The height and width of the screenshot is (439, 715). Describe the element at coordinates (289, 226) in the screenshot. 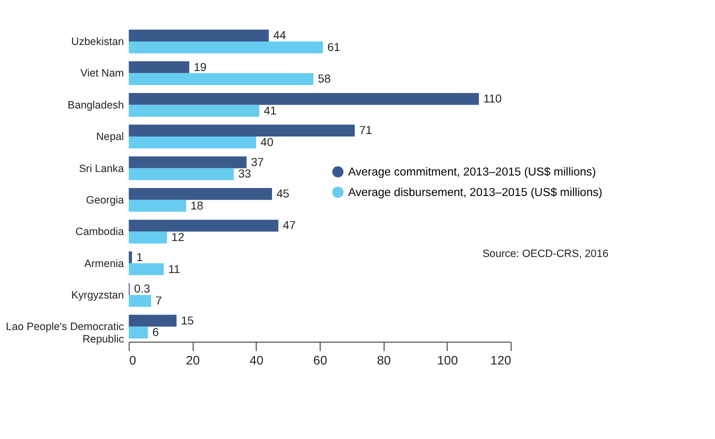

I see `data-label: 47` at that location.